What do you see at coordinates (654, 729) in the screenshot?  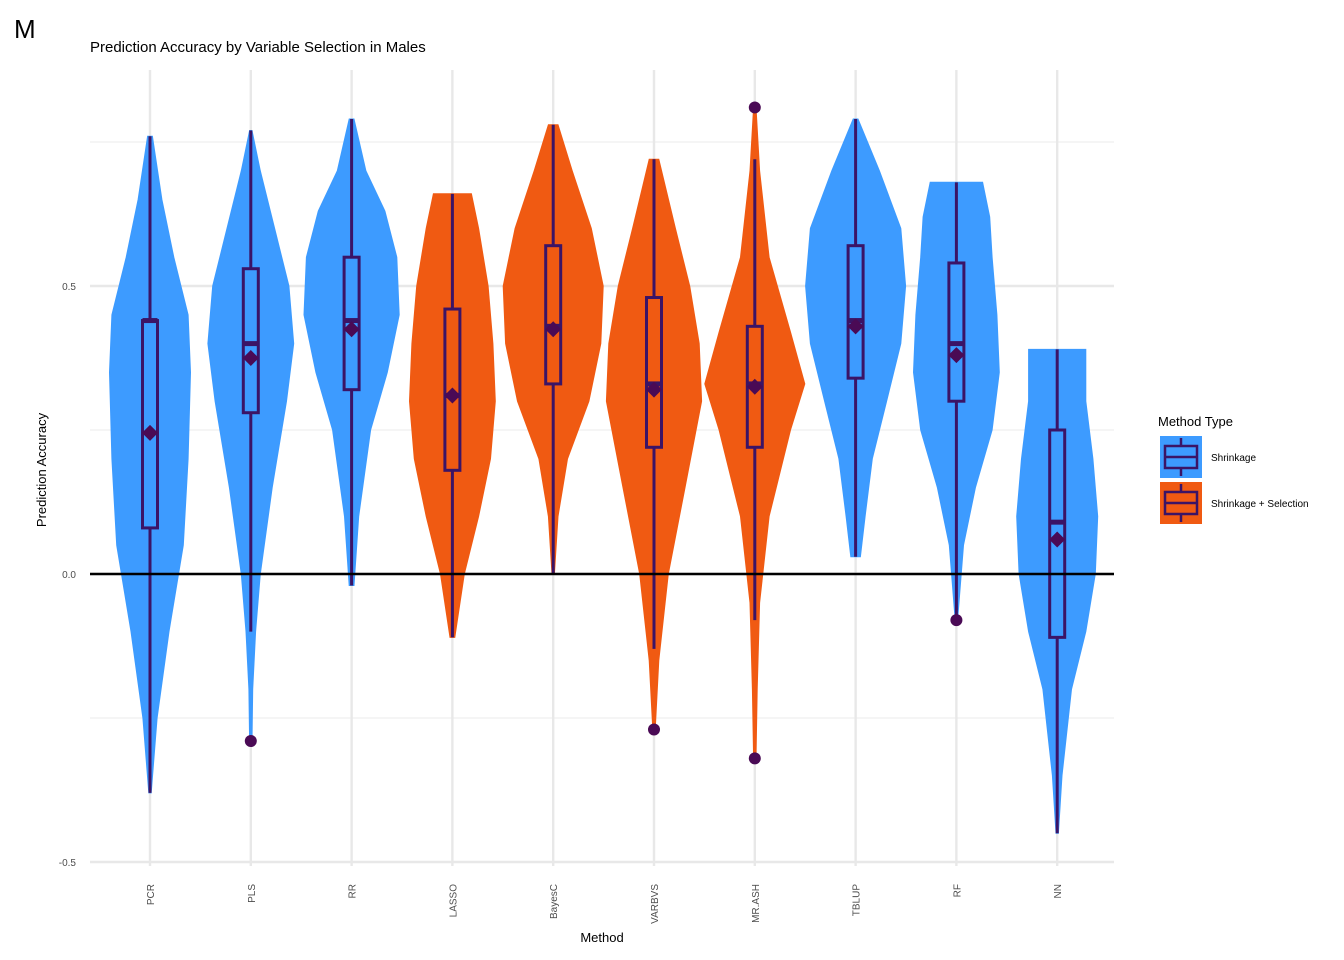 I see `outlier-point-VARBVS` at bounding box center [654, 729].